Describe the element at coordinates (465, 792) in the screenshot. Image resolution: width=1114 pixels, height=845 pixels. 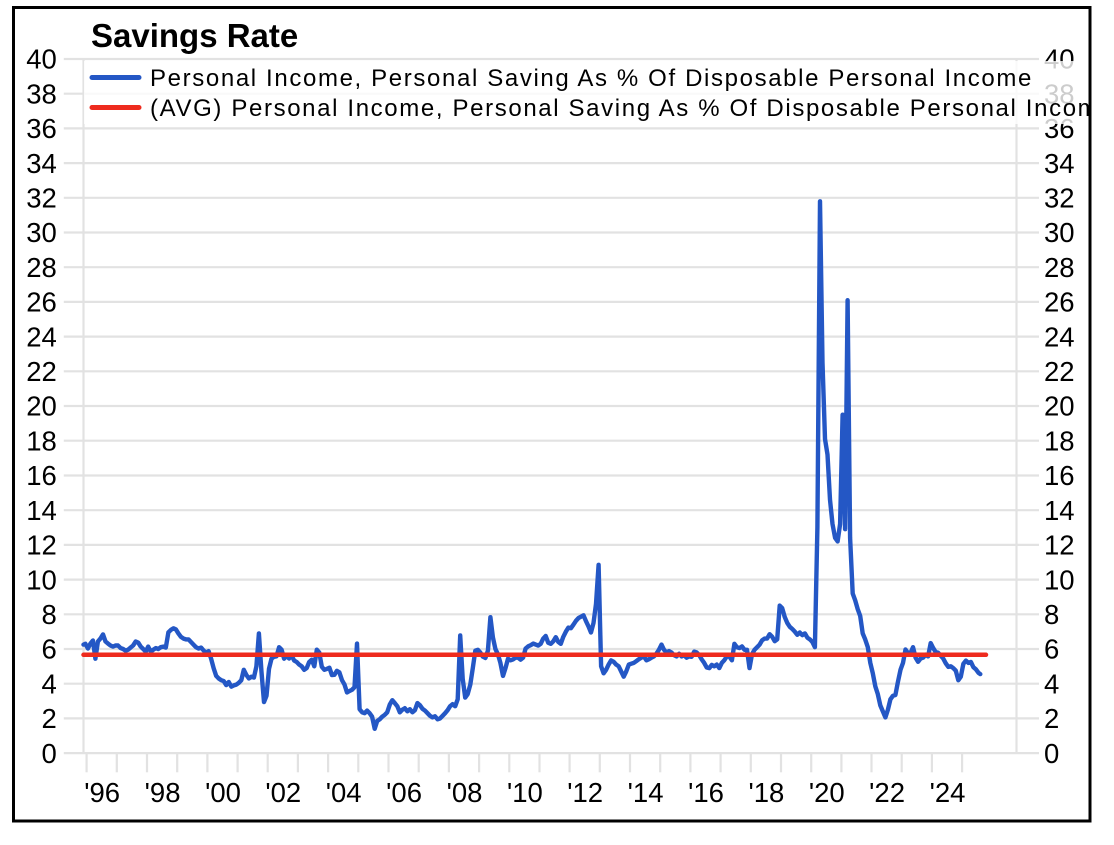
I see `svg-text: '08` at that location.